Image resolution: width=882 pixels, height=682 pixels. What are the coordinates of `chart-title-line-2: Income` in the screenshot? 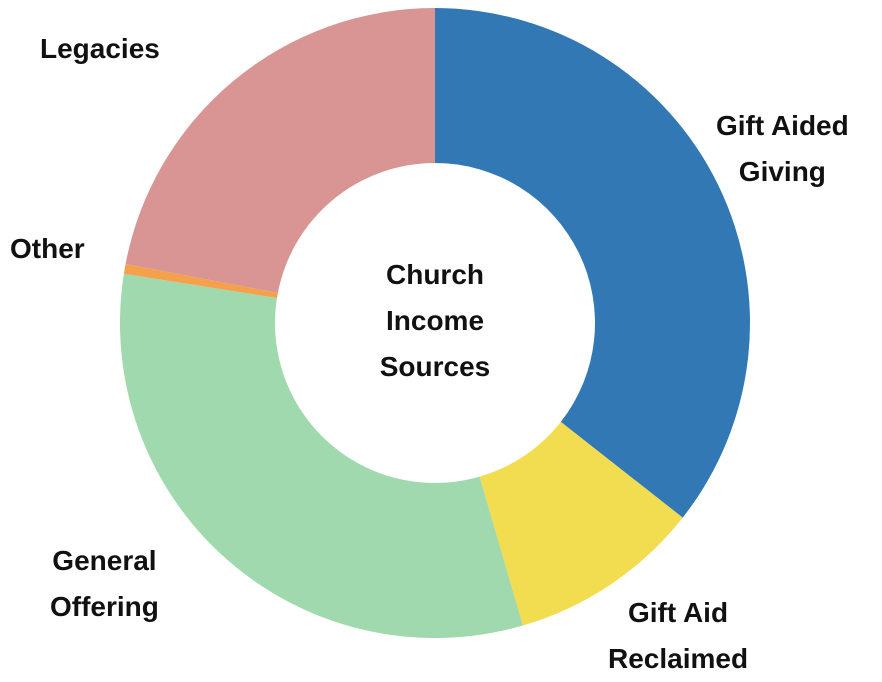 It's located at (435, 320).